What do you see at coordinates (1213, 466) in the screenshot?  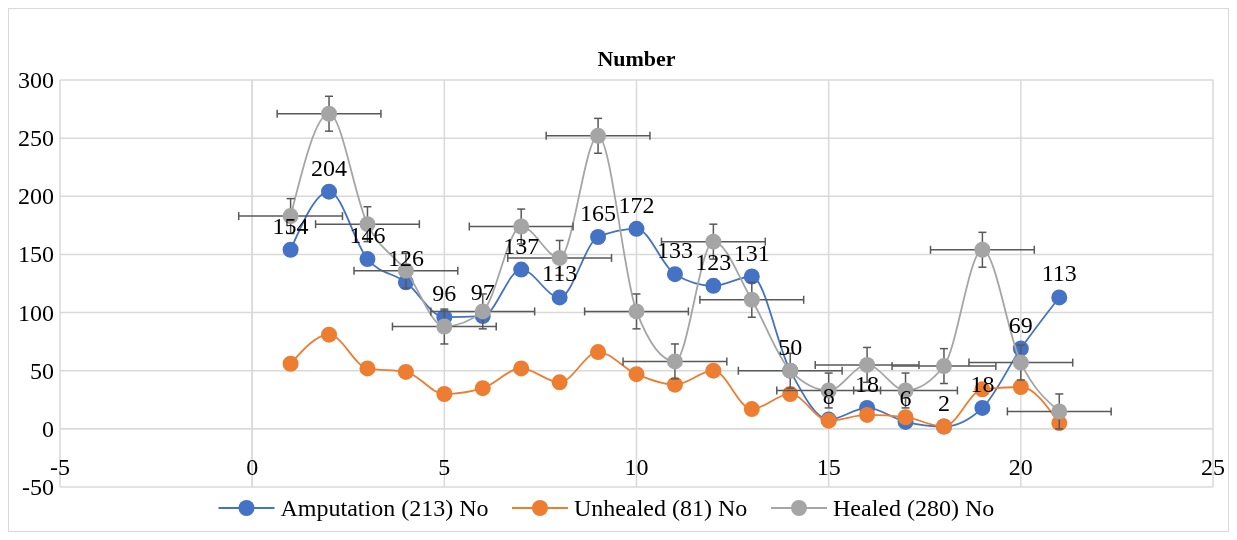 I see `x-tick-label: 25` at bounding box center [1213, 466].